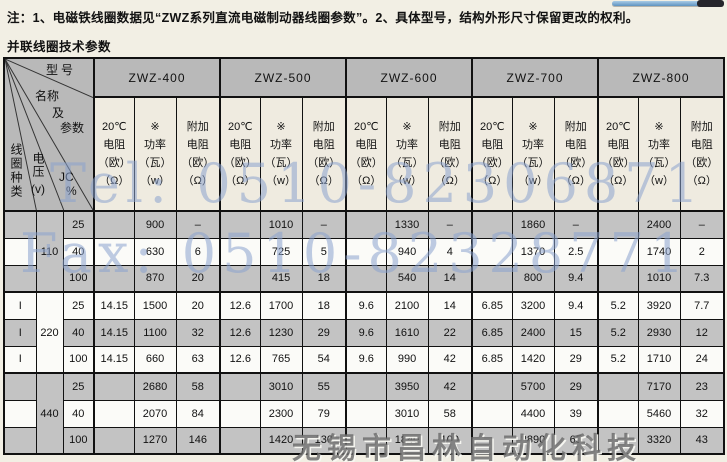 The height and width of the screenshot is (462, 727). I want to click on value-cell: 1270, so click(155, 440).